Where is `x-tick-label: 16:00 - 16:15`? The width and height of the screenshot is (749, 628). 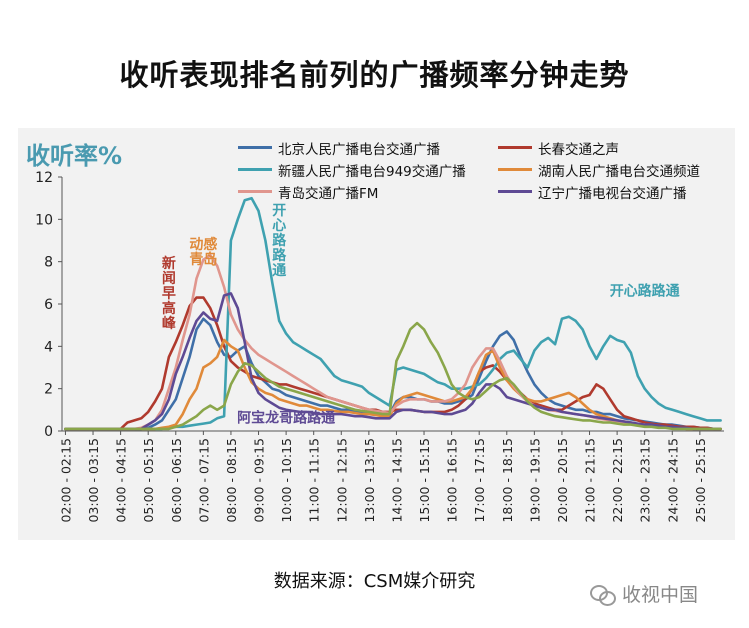 x-tick-label: 16:00 - 16:15 is located at coordinates (452, 480).